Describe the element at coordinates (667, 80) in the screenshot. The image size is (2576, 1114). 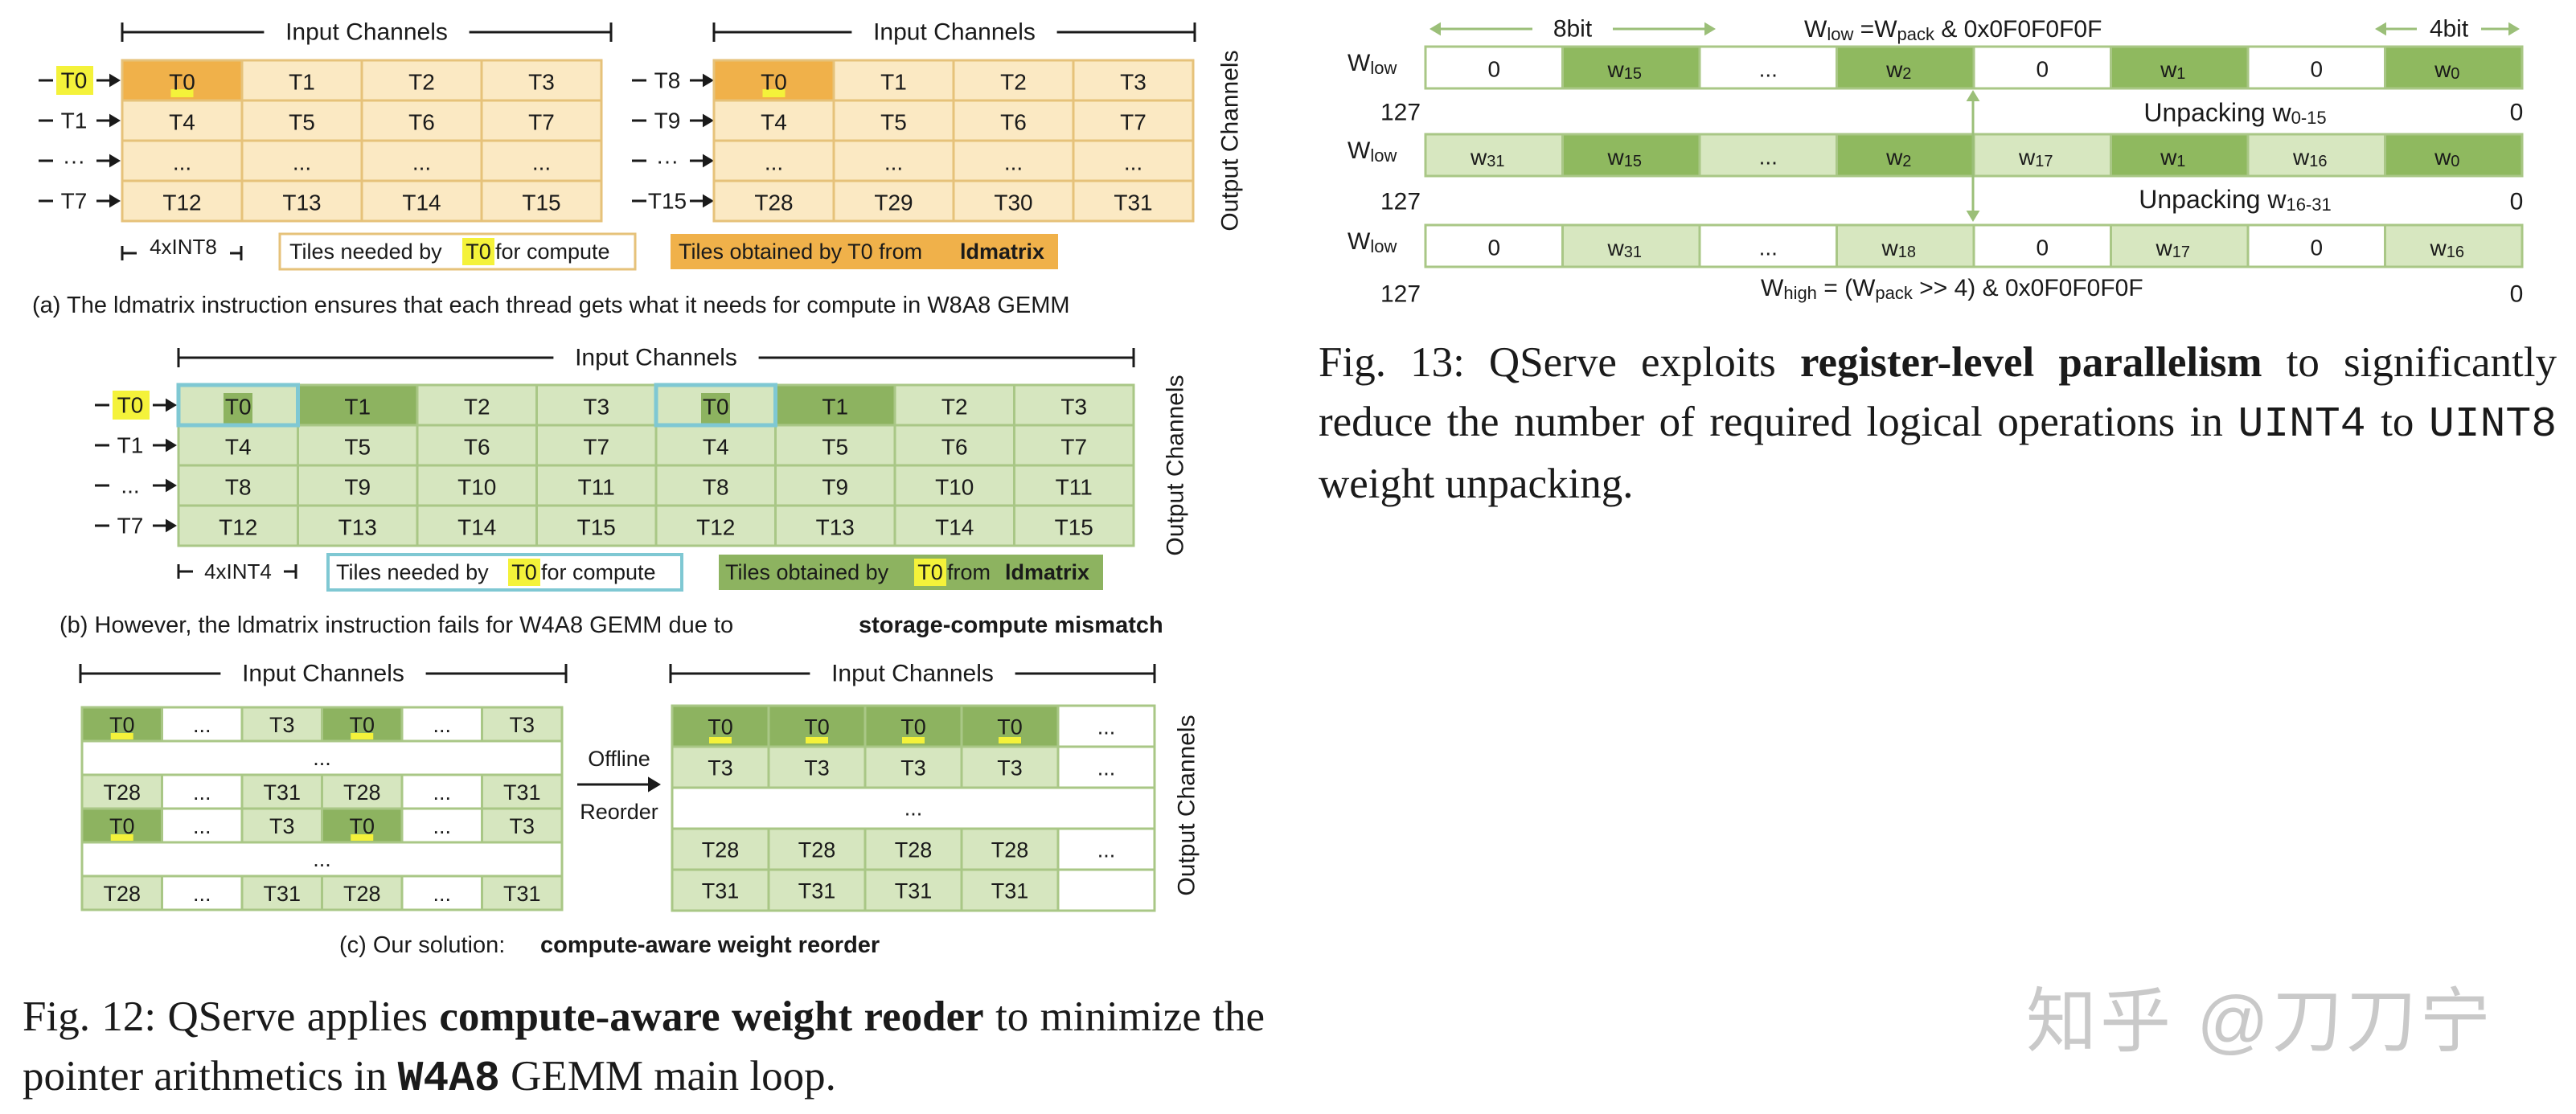
I see `fig12a-row-right-label: T8` at that location.